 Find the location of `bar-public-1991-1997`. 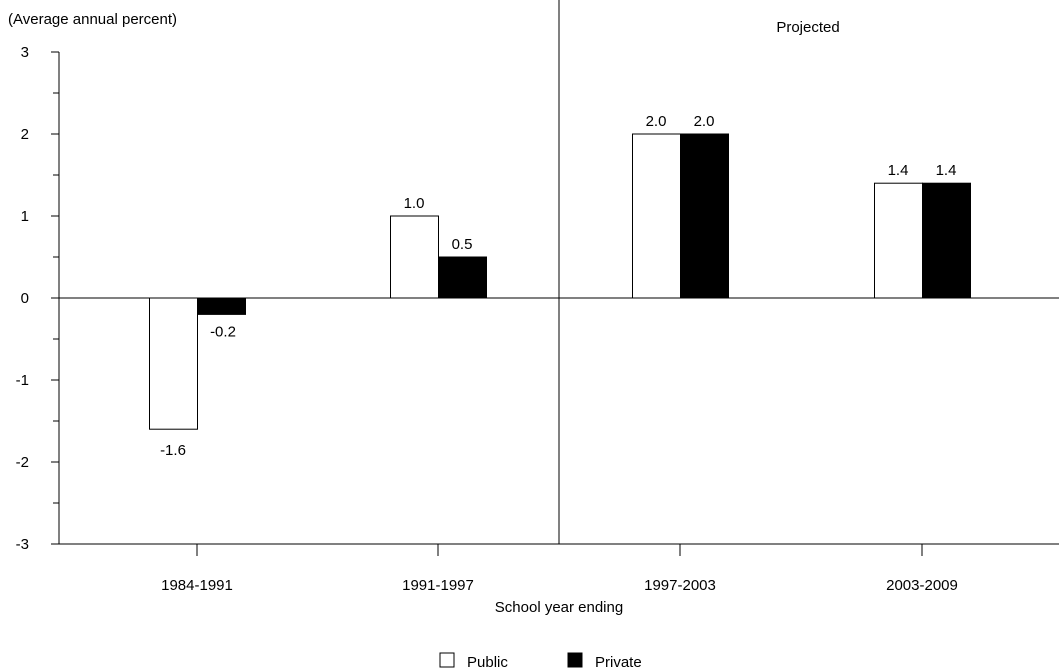

bar-public-1991-1997 is located at coordinates (414, 257).